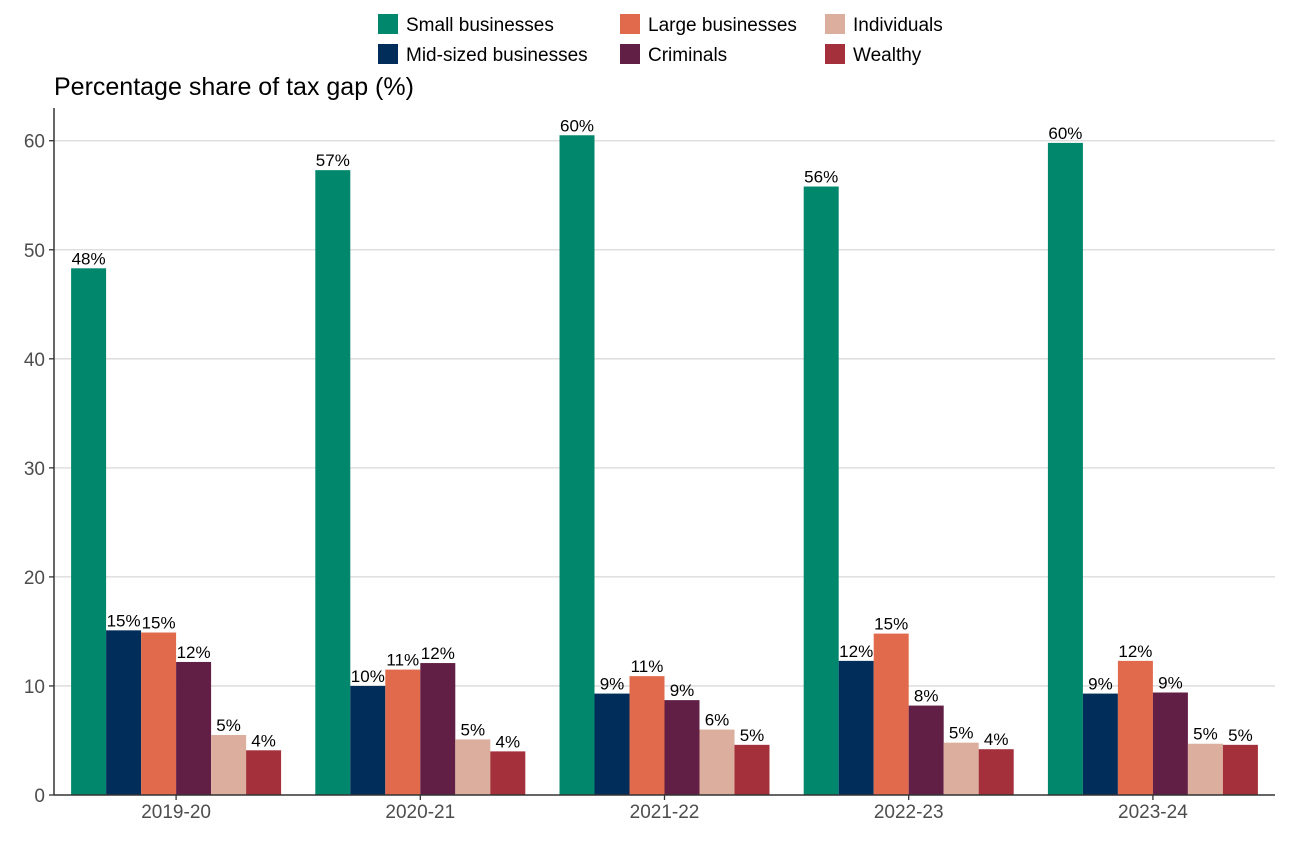  I want to click on data-label: 8%, so click(926, 696).